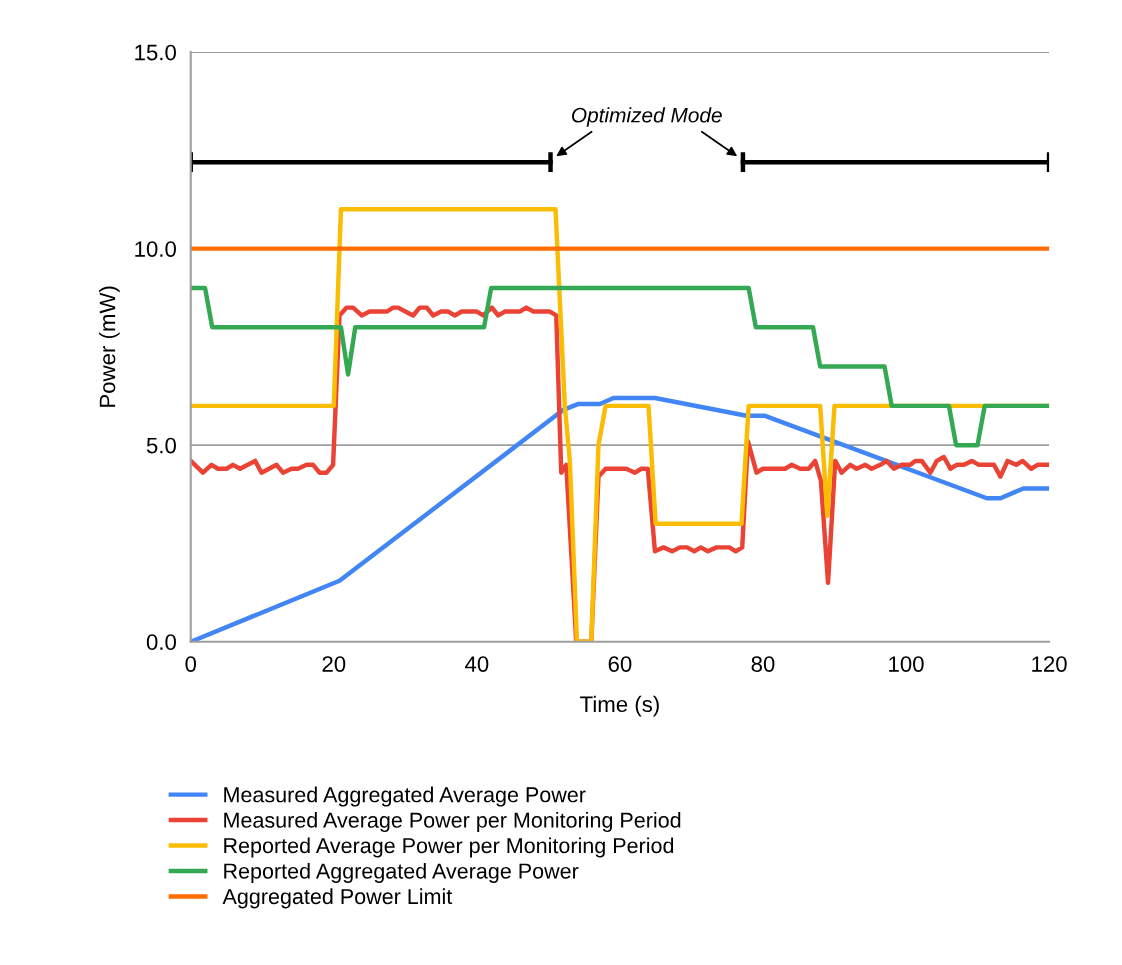  Describe the element at coordinates (334, 664) in the screenshot. I see `x-tick-label: 20` at that location.